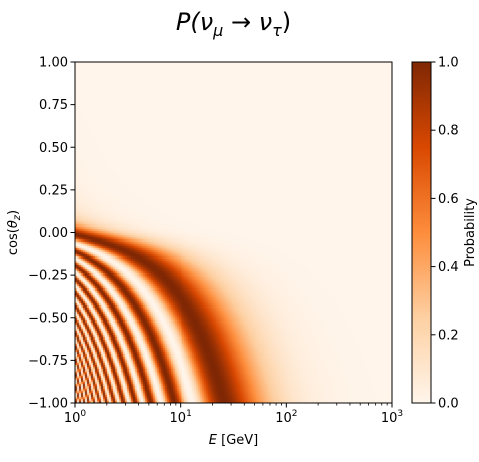  I want to click on y-tick-label: 0.25, so click(53, 190).